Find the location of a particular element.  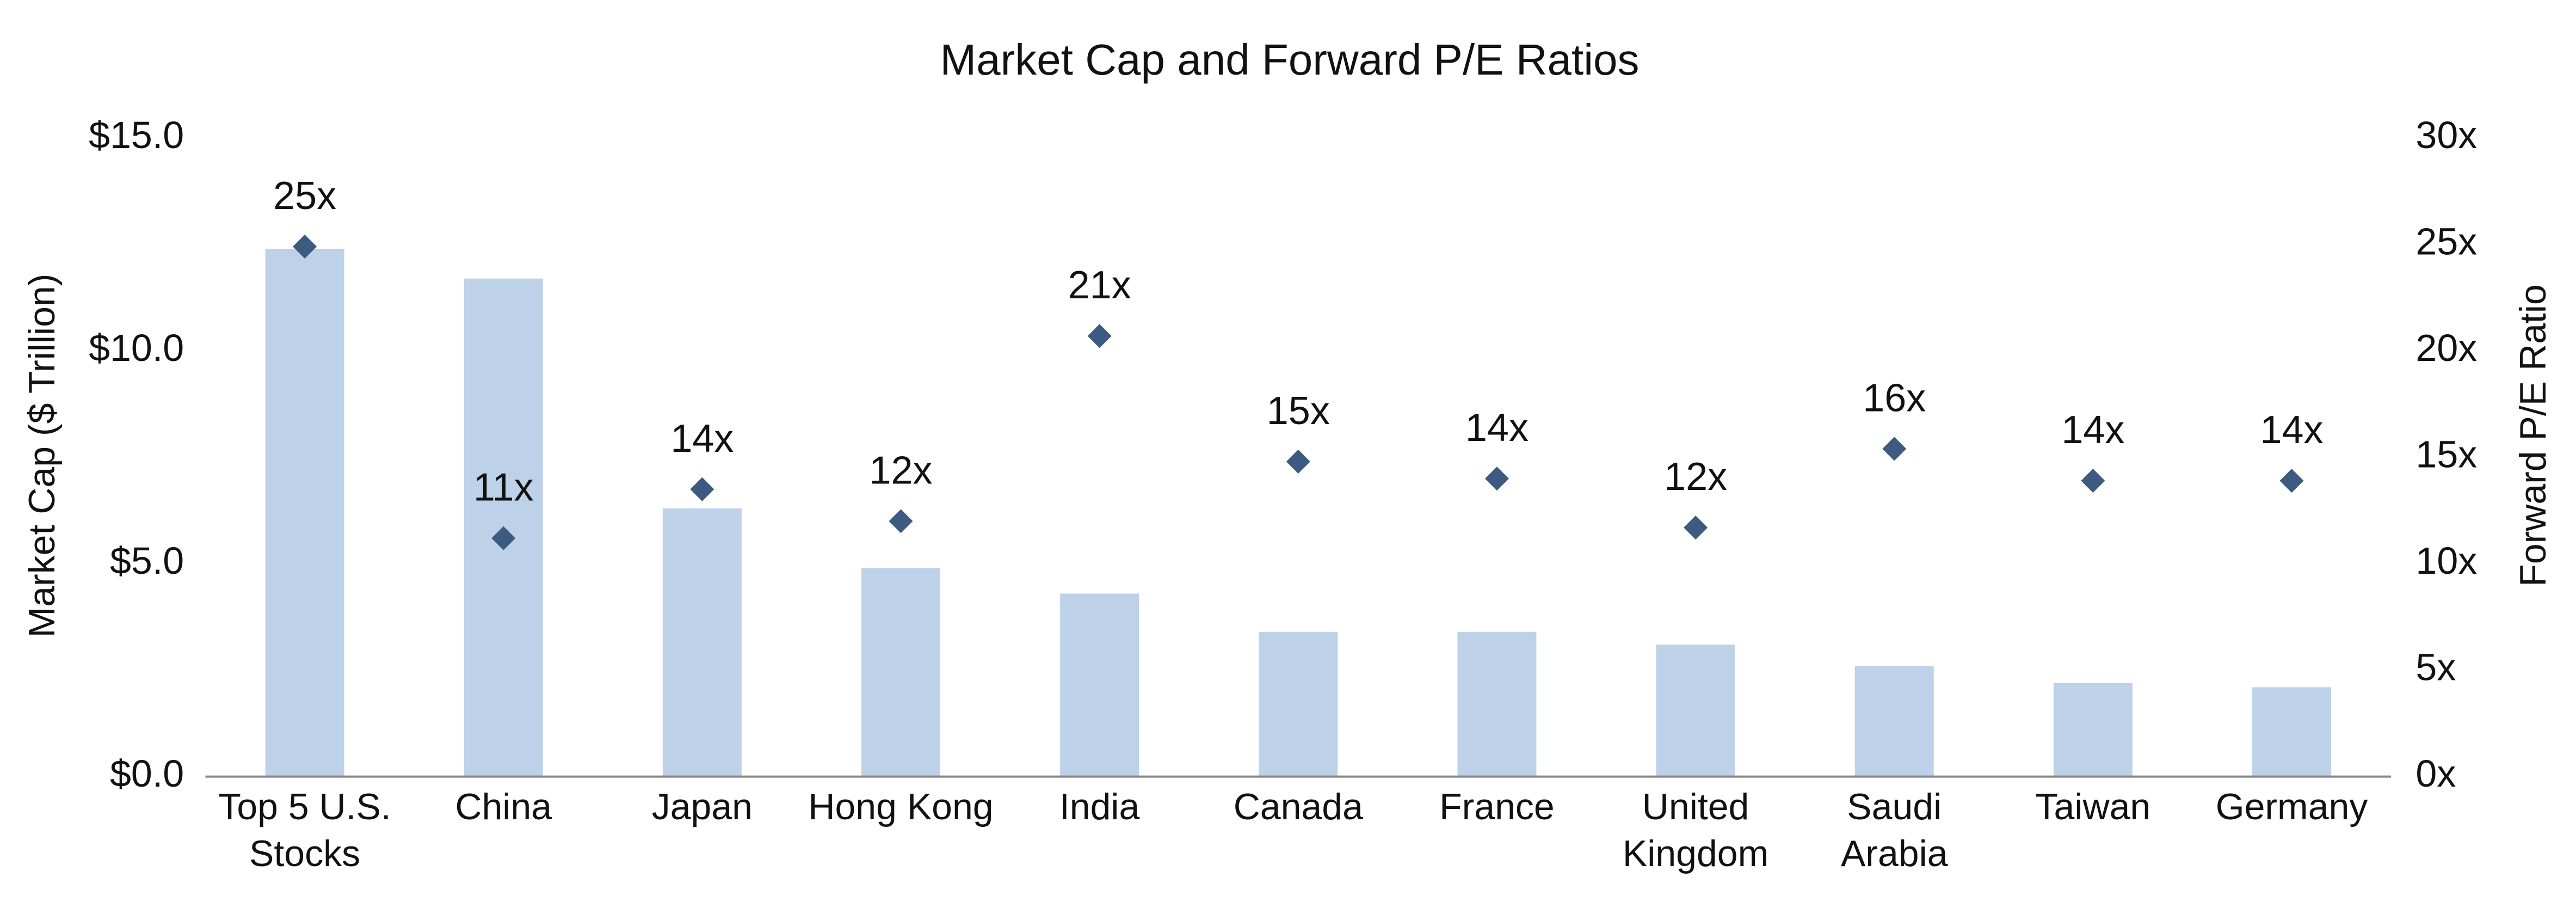

y-tick-label: $5.0 is located at coordinates (147, 560).